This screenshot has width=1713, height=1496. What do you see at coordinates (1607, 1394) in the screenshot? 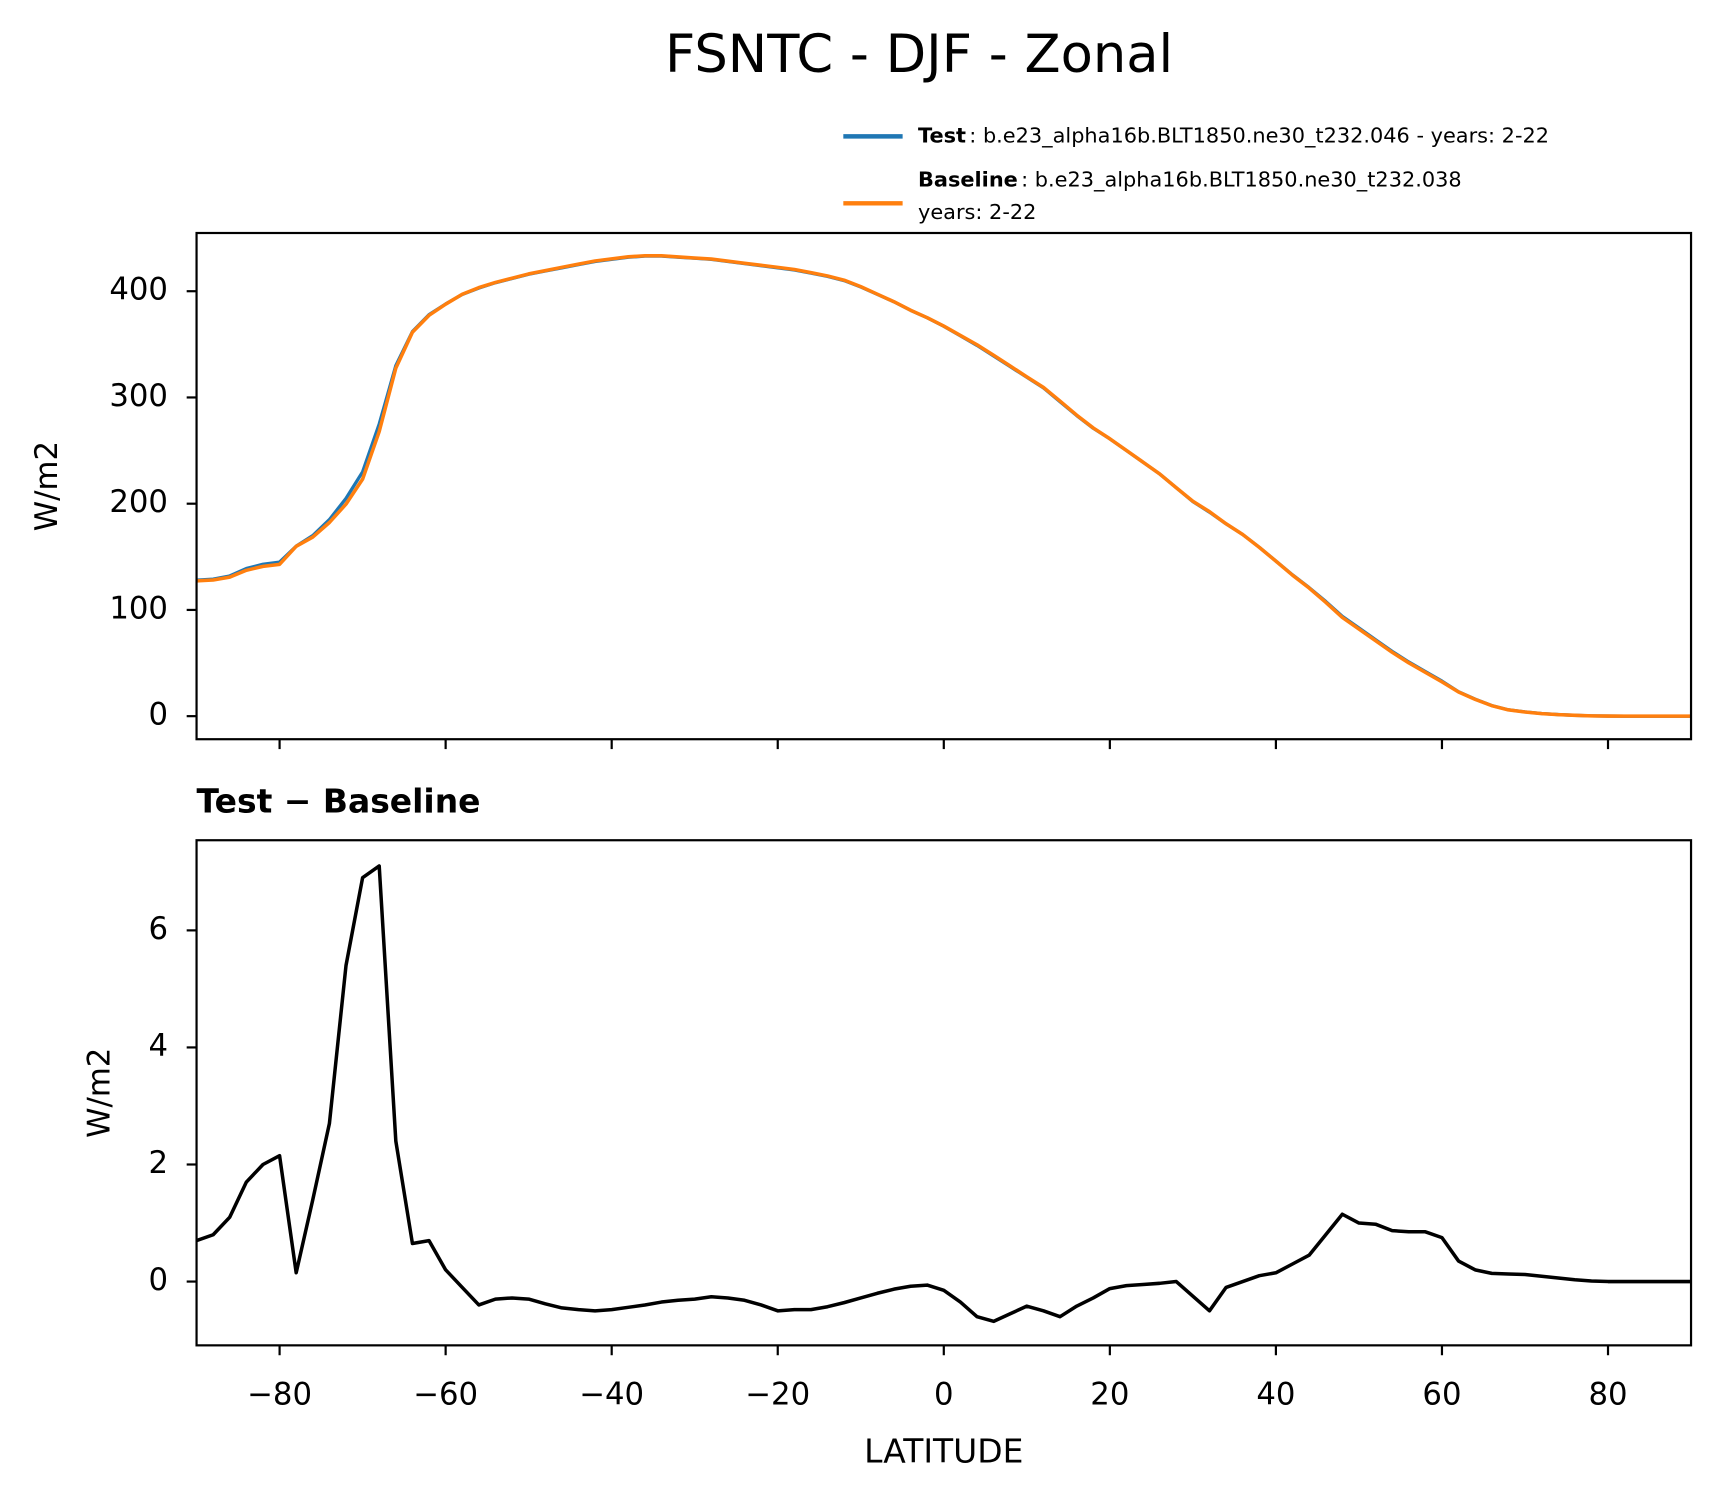
I see `x-tick-label: 80` at bounding box center [1607, 1394].